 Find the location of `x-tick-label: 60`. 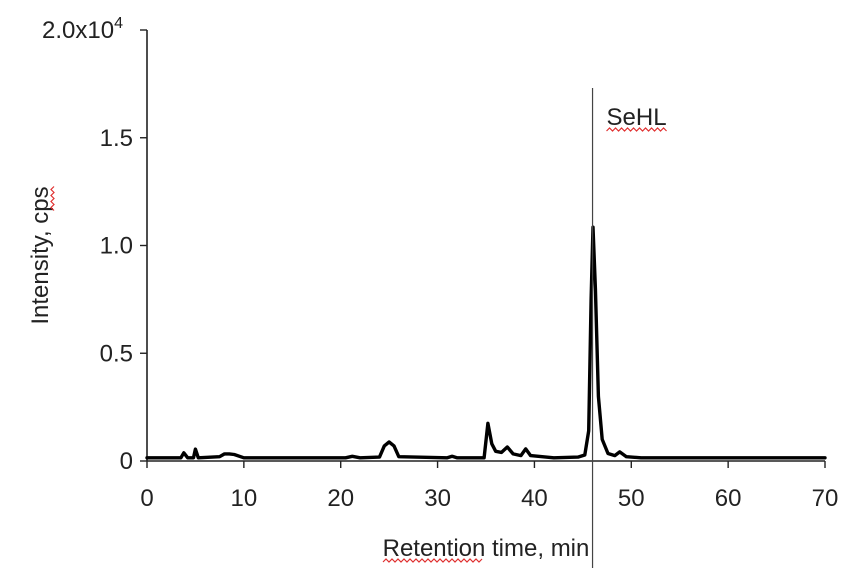

x-tick-label: 60 is located at coordinates (728, 498).